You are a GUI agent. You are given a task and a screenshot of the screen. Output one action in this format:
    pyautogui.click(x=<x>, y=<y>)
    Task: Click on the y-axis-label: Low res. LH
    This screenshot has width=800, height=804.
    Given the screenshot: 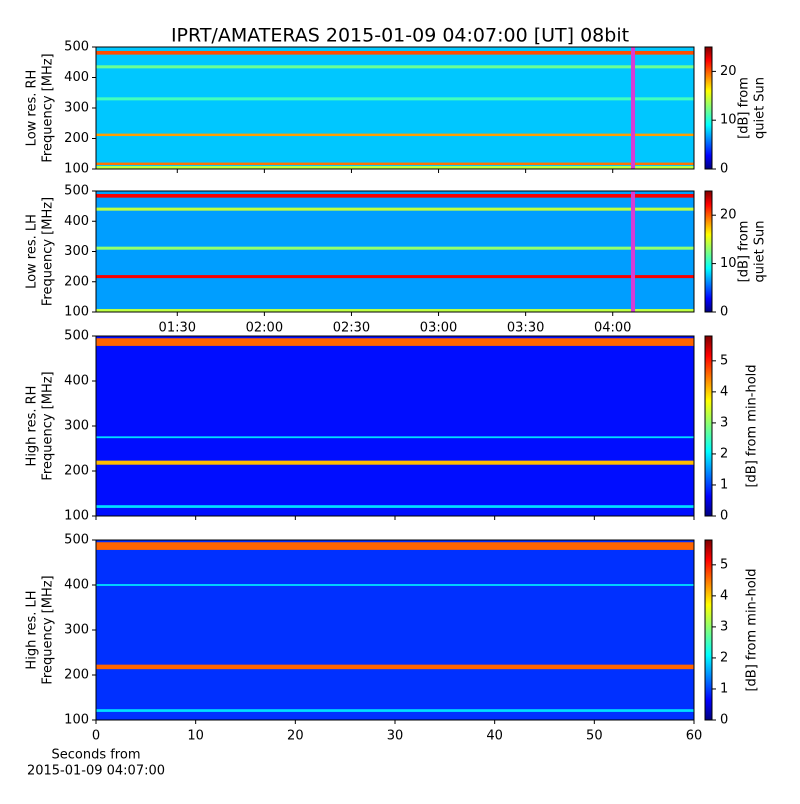 What is the action you would take?
    pyautogui.click(x=32, y=251)
    